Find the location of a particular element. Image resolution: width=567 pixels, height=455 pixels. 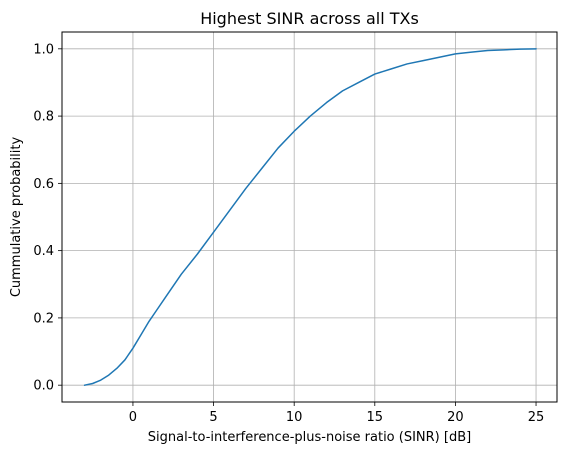

y-tick-label: 0.4 is located at coordinates (43, 251).